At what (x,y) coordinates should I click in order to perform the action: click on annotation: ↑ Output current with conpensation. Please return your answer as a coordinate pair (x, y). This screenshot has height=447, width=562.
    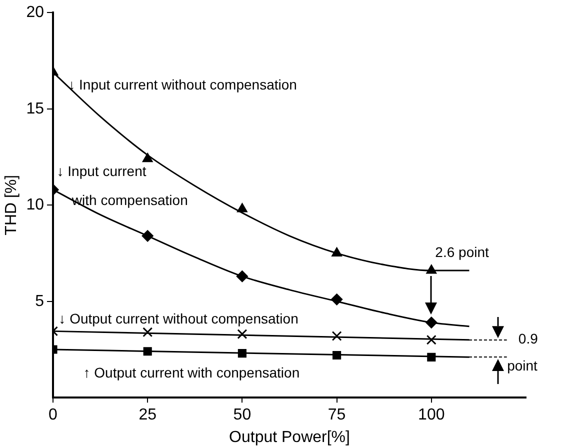
    Looking at the image, I should click on (191, 372).